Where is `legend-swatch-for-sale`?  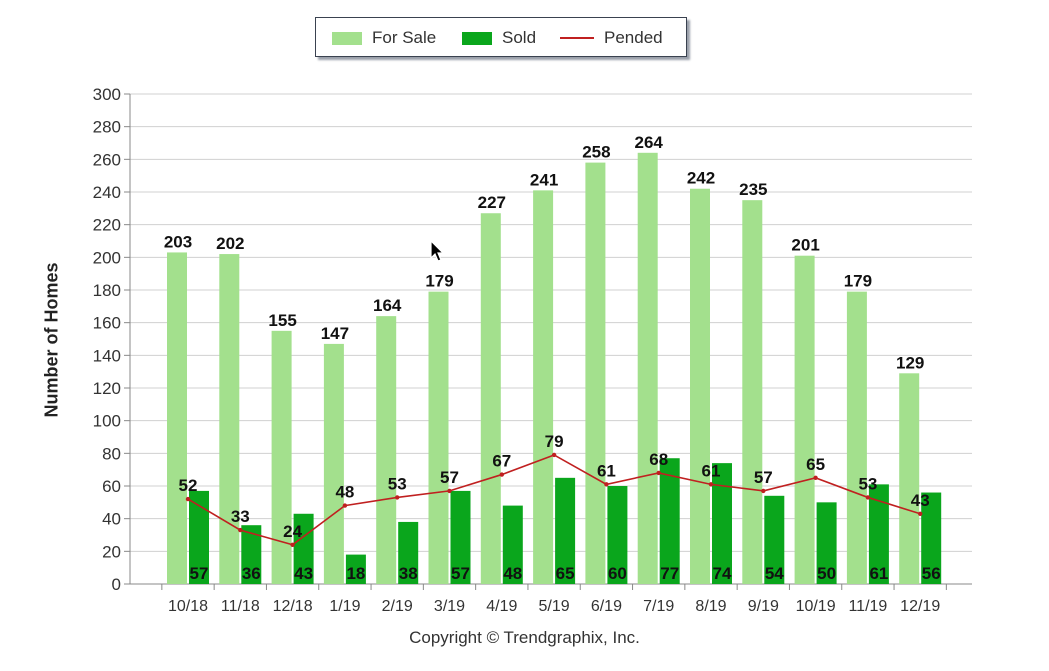
legend-swatch-for-sale is located at coordinates (347, 38).